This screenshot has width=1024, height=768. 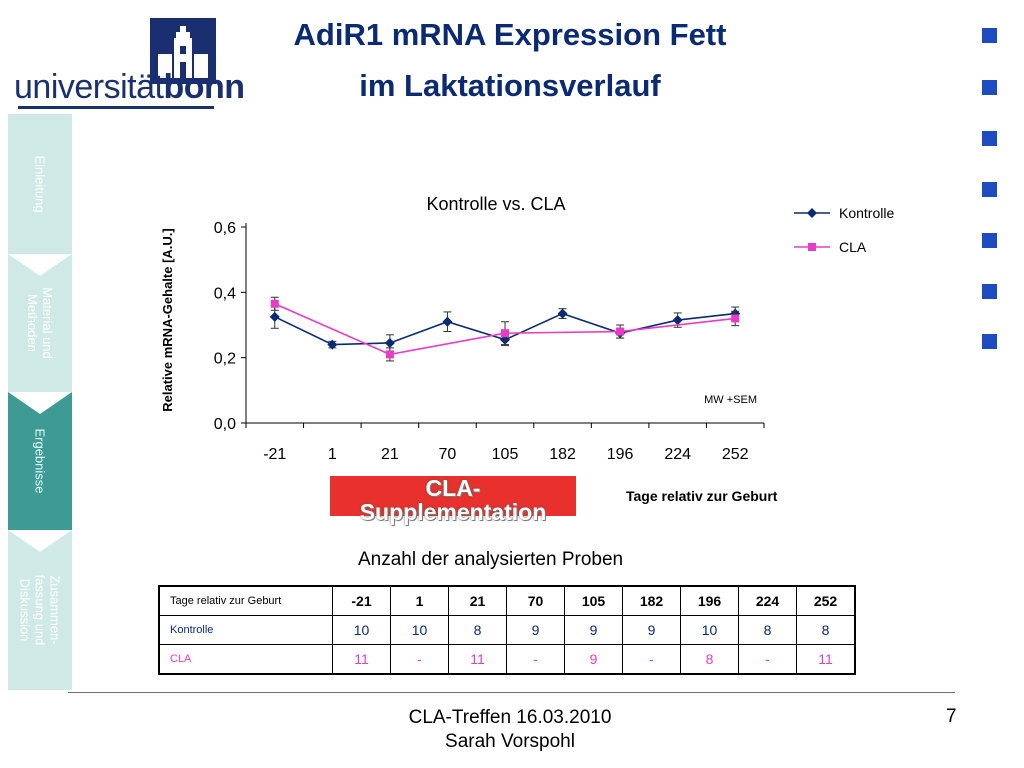 What do you see at coordinates (332, 454) in the screenshot?
I see `x-tick-label: 1` at bounding box center [332, 454].